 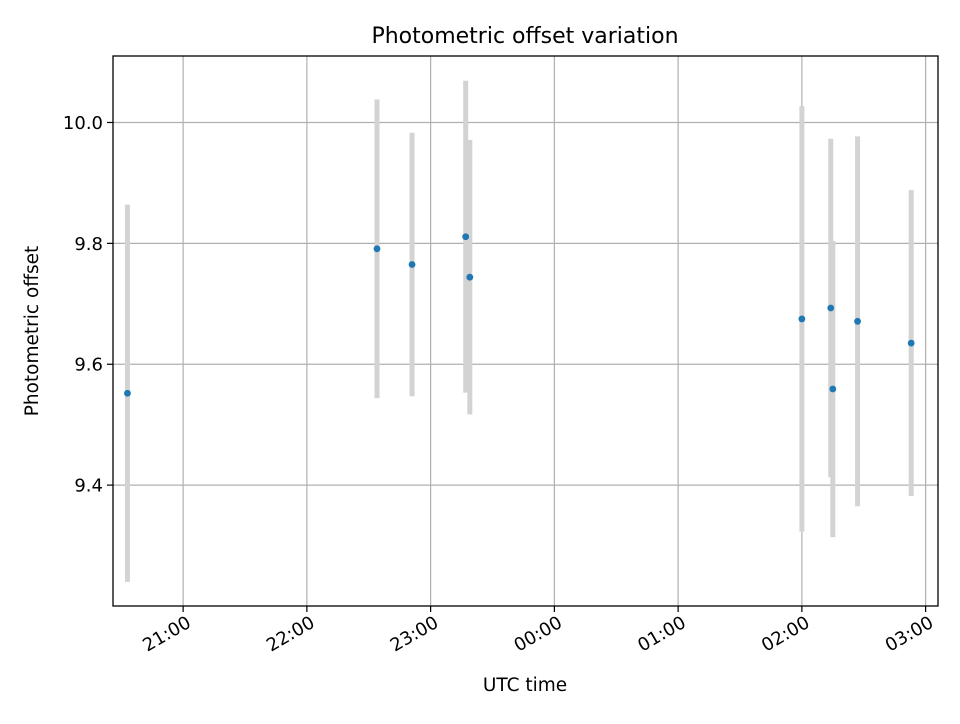 I want to click on x-axis-label: UTC time, so click(x=525, y=685).